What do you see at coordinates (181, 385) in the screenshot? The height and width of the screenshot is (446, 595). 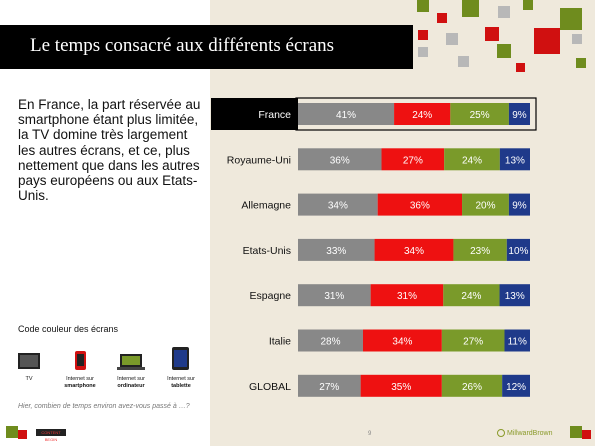 I see `legend-label-line2: tablette` at bounding box center [181, 385].